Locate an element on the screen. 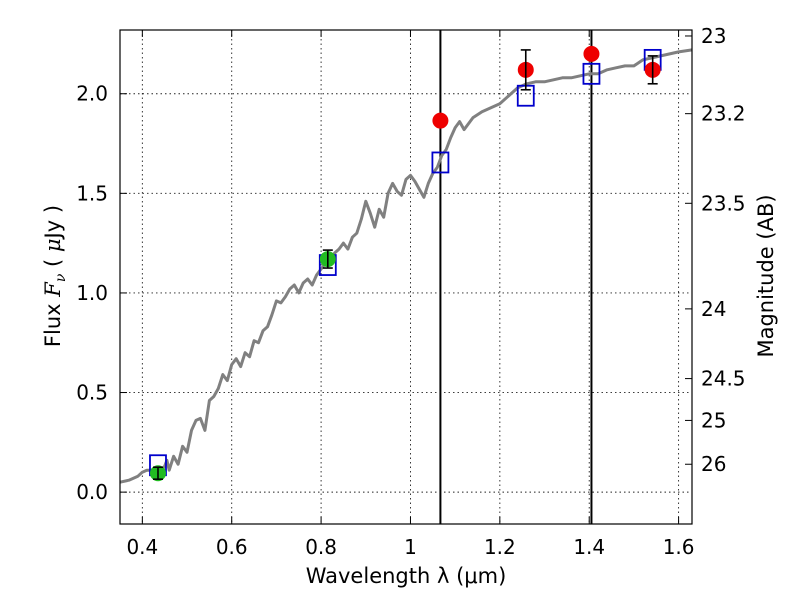  y2-tick-label: 24.5 is located at coordinates (723, 379).